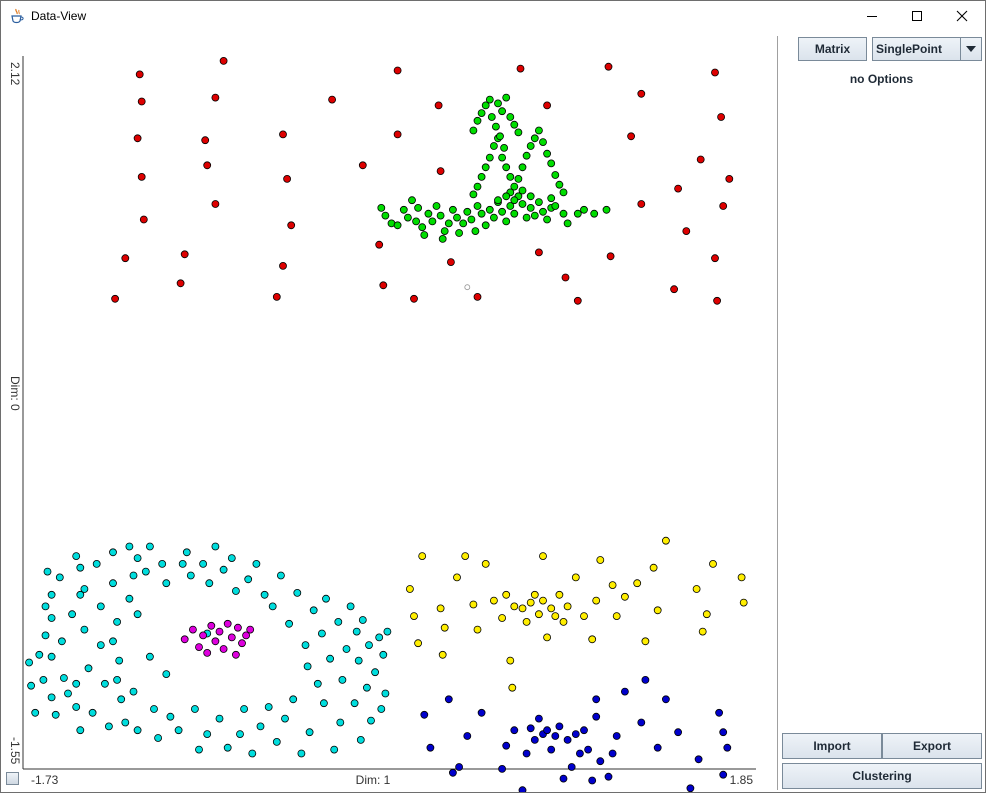 The height and width of the screenshot is (793, 986). Describe the element at coordinates (962, 16) in the screenshot. I see `close-button` at that location.